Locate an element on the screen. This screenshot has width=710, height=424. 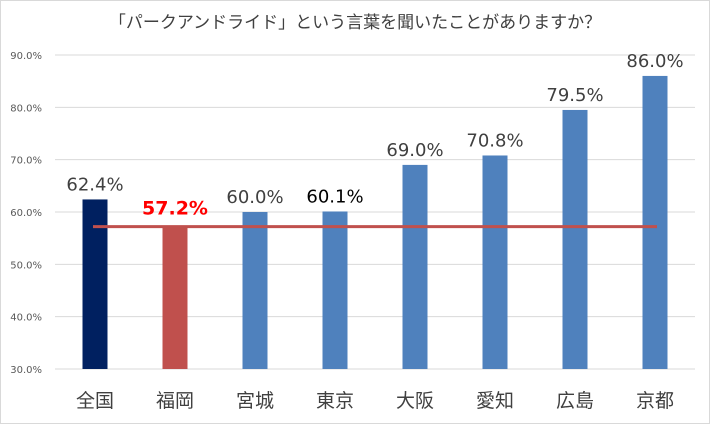
data-label: 86.0% is located at coordinates (654, 61).